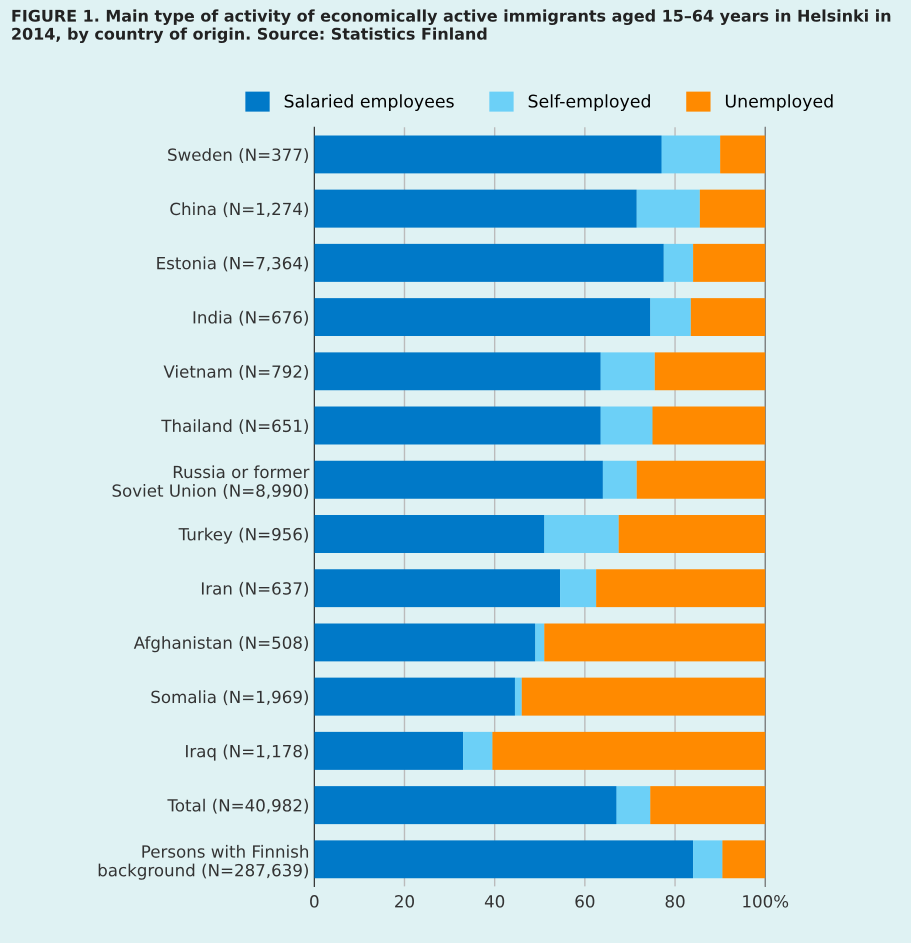 The height and width of the screenshot is (943, 911). Describe the element at coordinates (247, 752) in the screenshot. I see `y-tick-label: Iraq (N=1,178)` at that location.